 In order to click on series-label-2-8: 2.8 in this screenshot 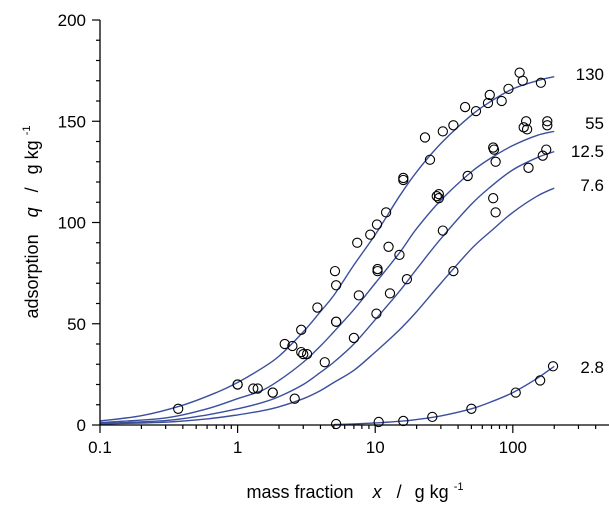, I will do `click(592, 367)`.